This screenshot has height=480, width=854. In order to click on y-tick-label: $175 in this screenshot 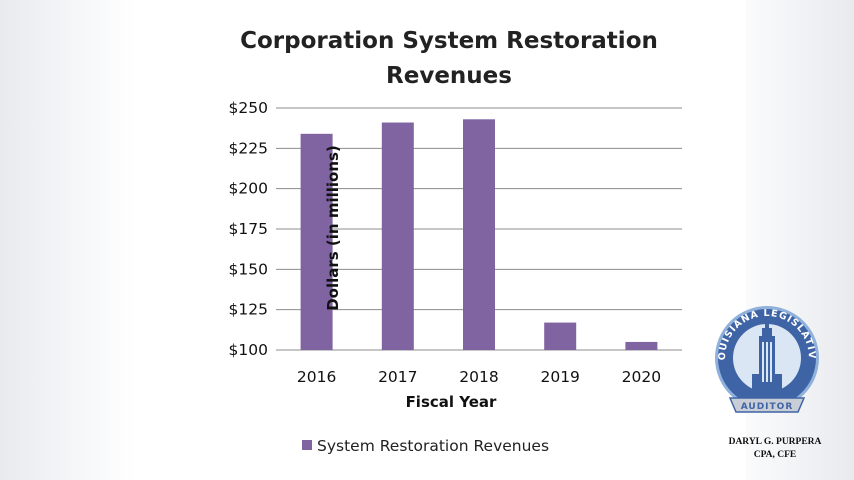, I will do `click(248, 229)`.